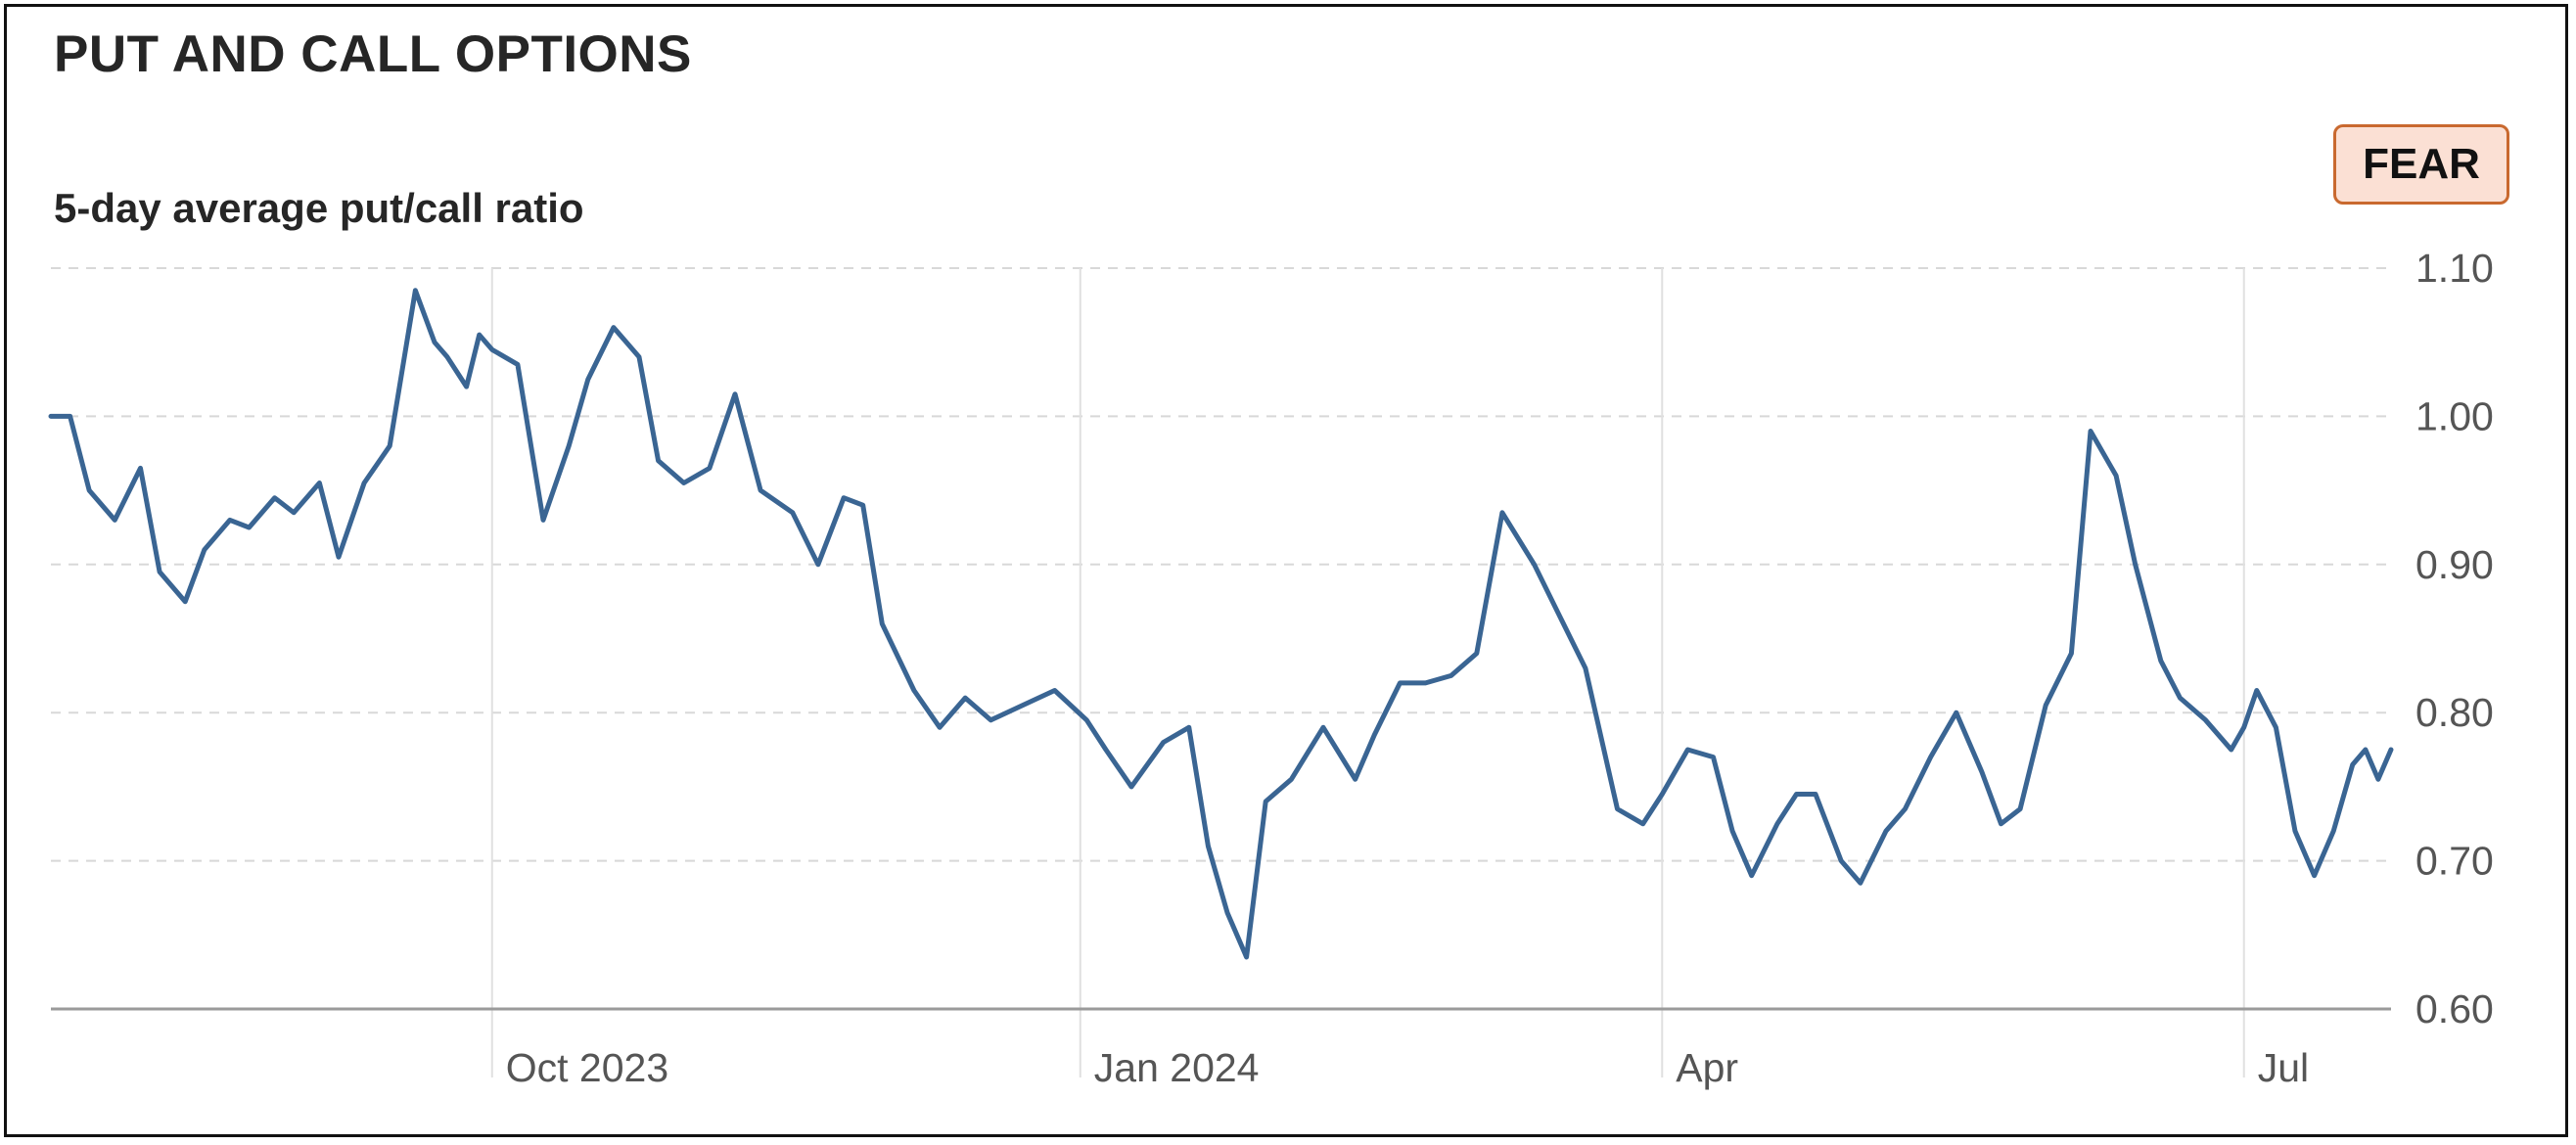 The width and height of the screenshot is (2576, 1145). Describe the element at coordinates (319, 208) in the screenshot. I see `chart-subtitle: 5-day average put/call ratio` at that location.